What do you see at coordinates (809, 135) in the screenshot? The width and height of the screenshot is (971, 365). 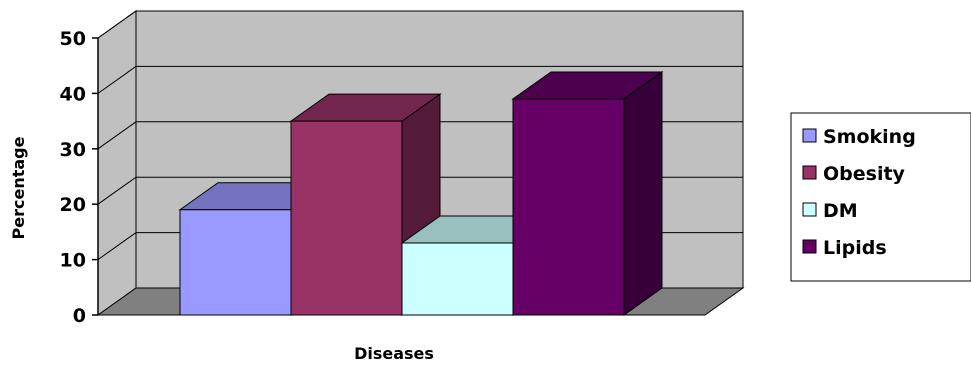 I see `legend-swatch-smoking` at bounding box center [809, 135].